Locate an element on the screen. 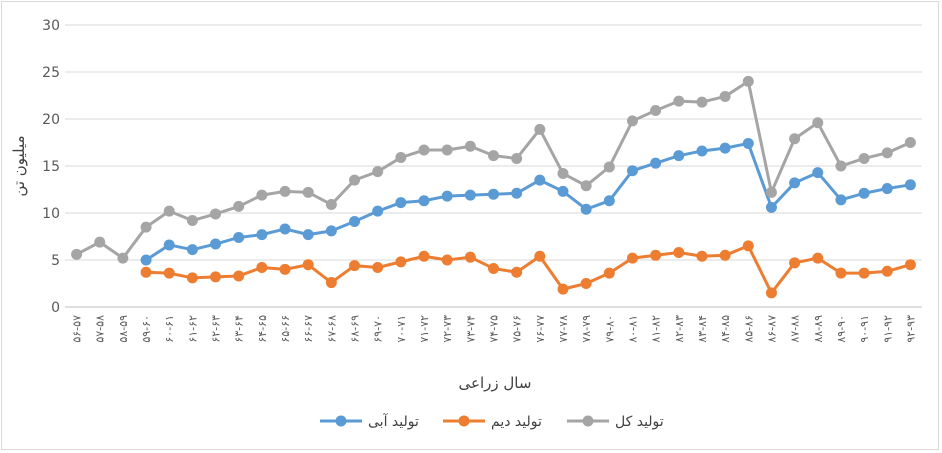 The height and width of the screenshot is (453, 942). x-tick-label: ۷۳-۷۴ is located at coordinates (470, 329).